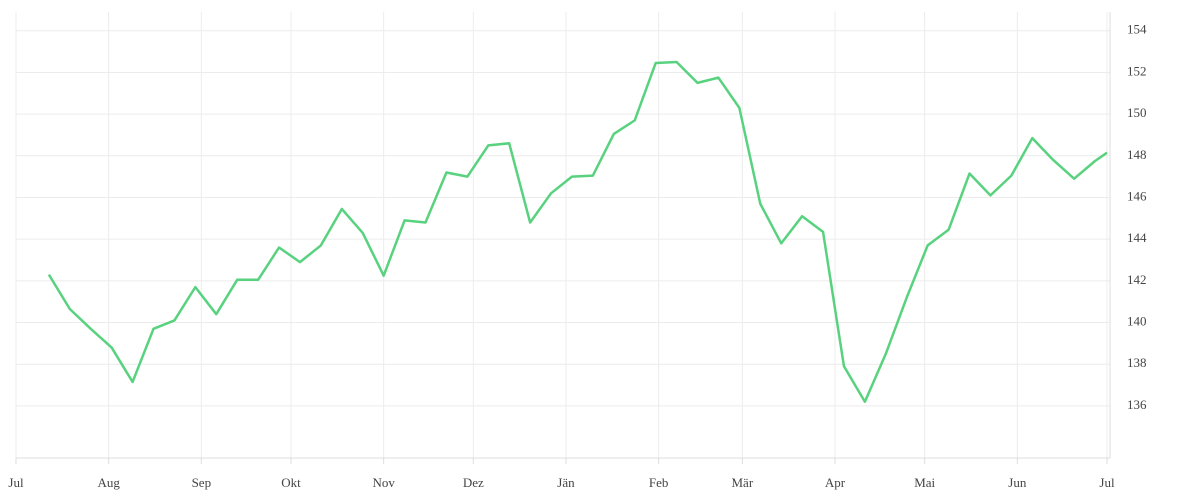 This screenshot has height=500, width=1200. Describe the element at coordinates (291, 482) in the screenshot. I see `x-tick-label: Okt` at that location.